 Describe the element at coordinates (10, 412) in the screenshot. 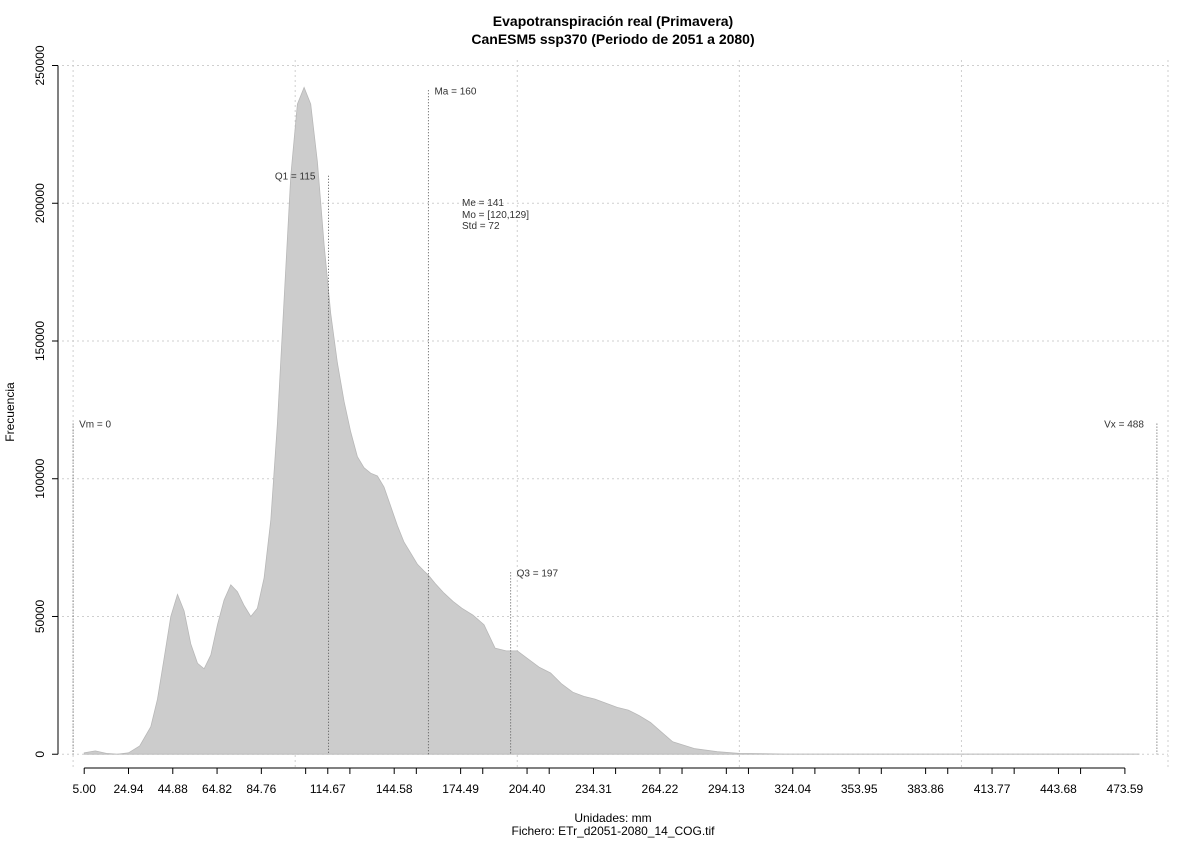

I see `y-axis-title: Frecuencia` at that location.